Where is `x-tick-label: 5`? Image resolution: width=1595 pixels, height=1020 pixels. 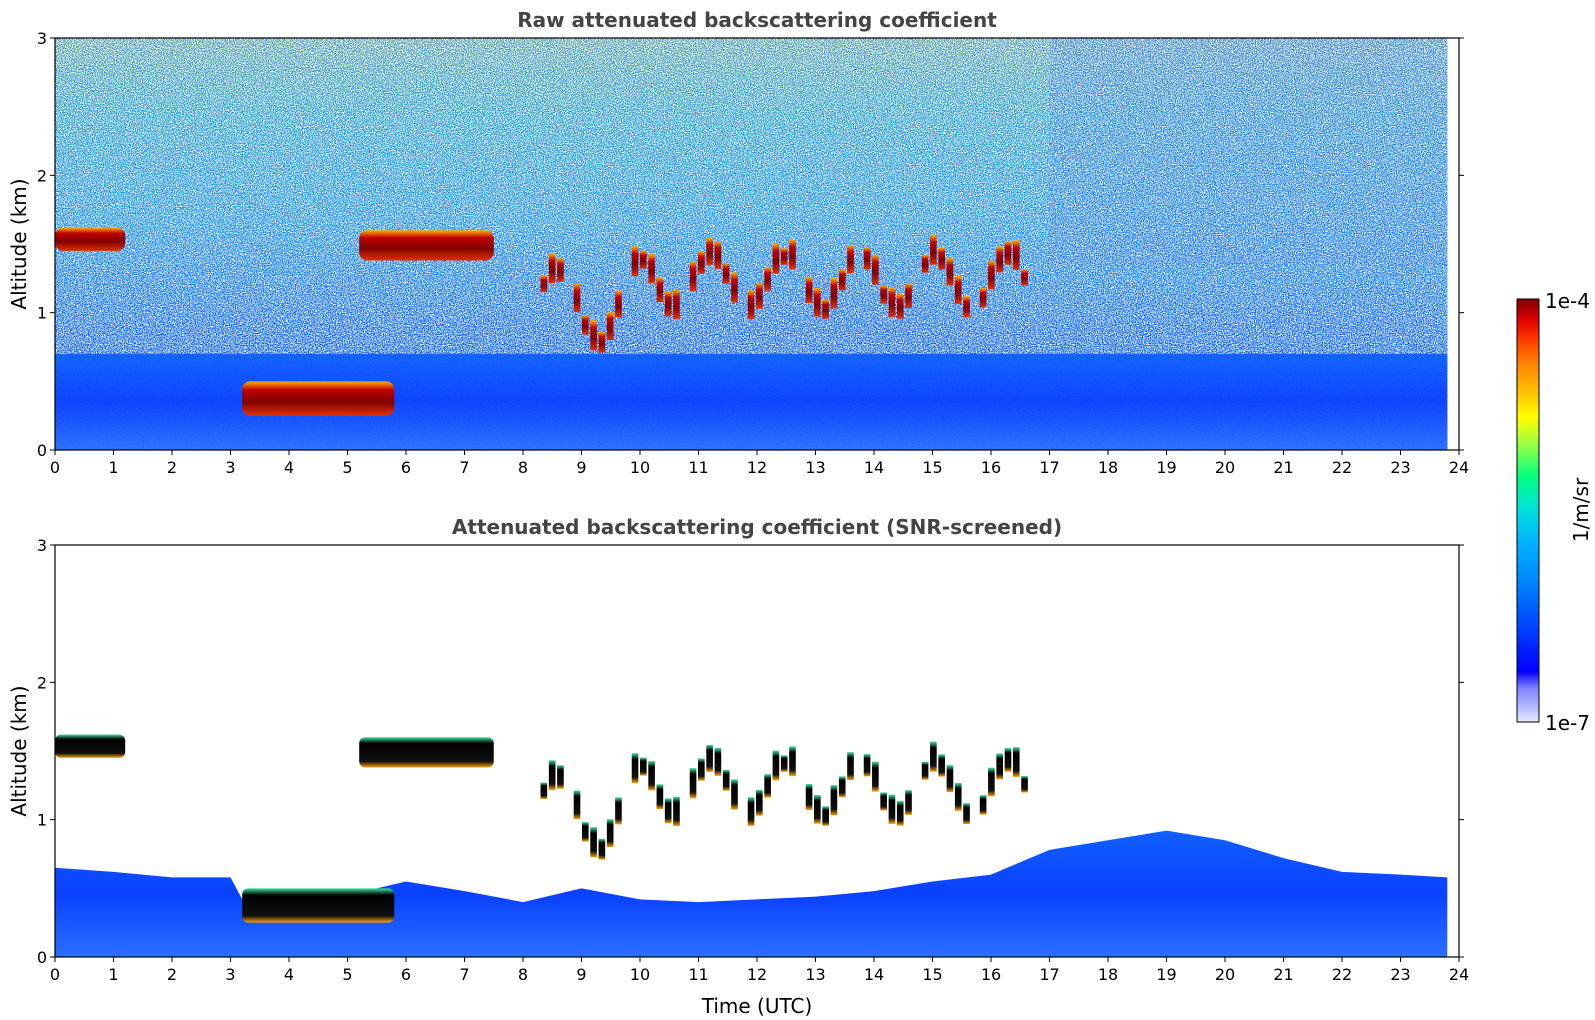
x-tick-label: 5 is located at coordinates (347, 974).